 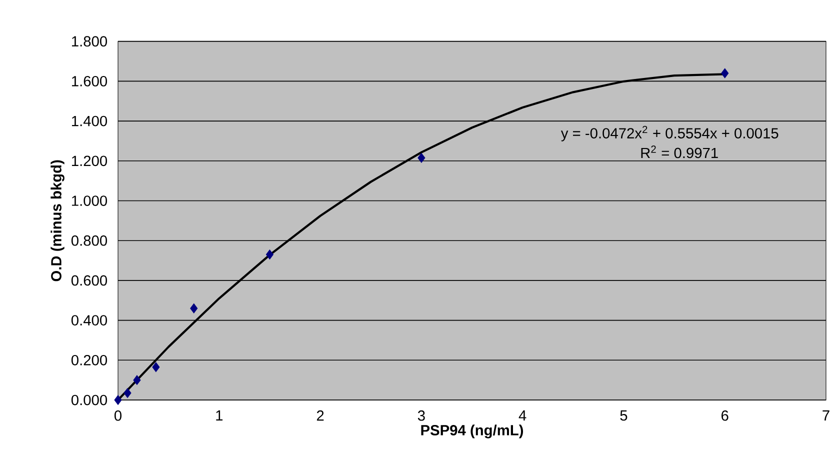 What do you see at coordinates (826, 415) in the screenshot?
I see `x-tick-label: 7` at bounding box center [826, 415].